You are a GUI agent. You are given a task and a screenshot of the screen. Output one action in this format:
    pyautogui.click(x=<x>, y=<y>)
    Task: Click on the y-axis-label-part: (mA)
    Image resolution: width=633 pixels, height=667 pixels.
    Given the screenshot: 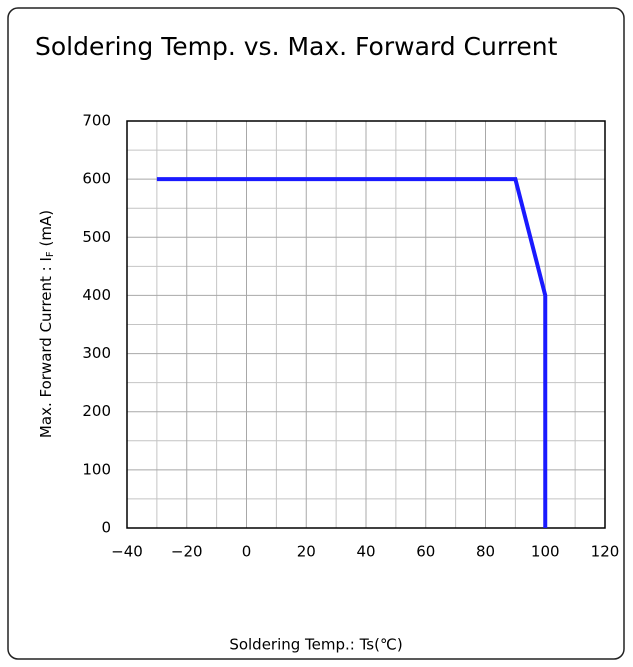 What is the action you would take?
    pyautogui.click(x=46, y=230)
    